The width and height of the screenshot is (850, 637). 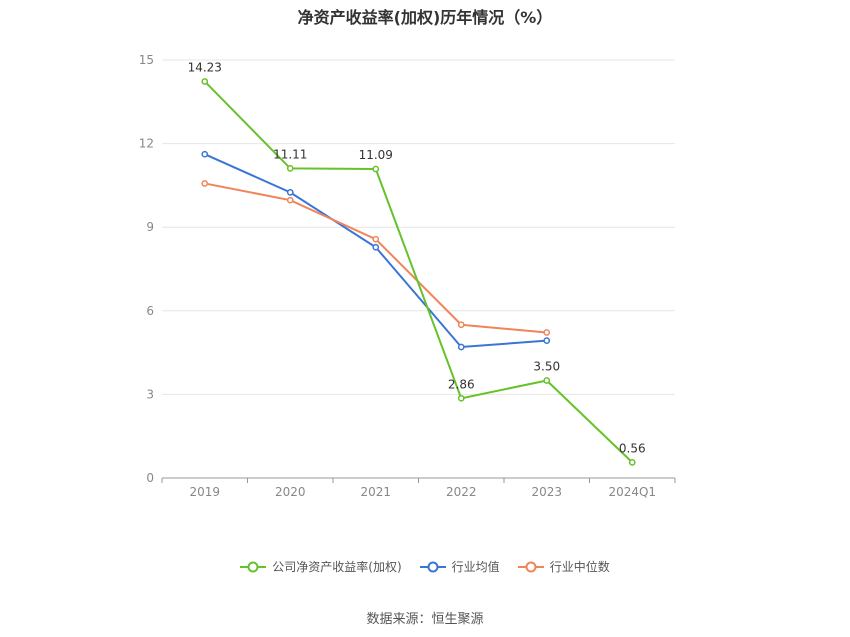 I want to click on x-tick-label: 2023, so click(x=546, y=492).